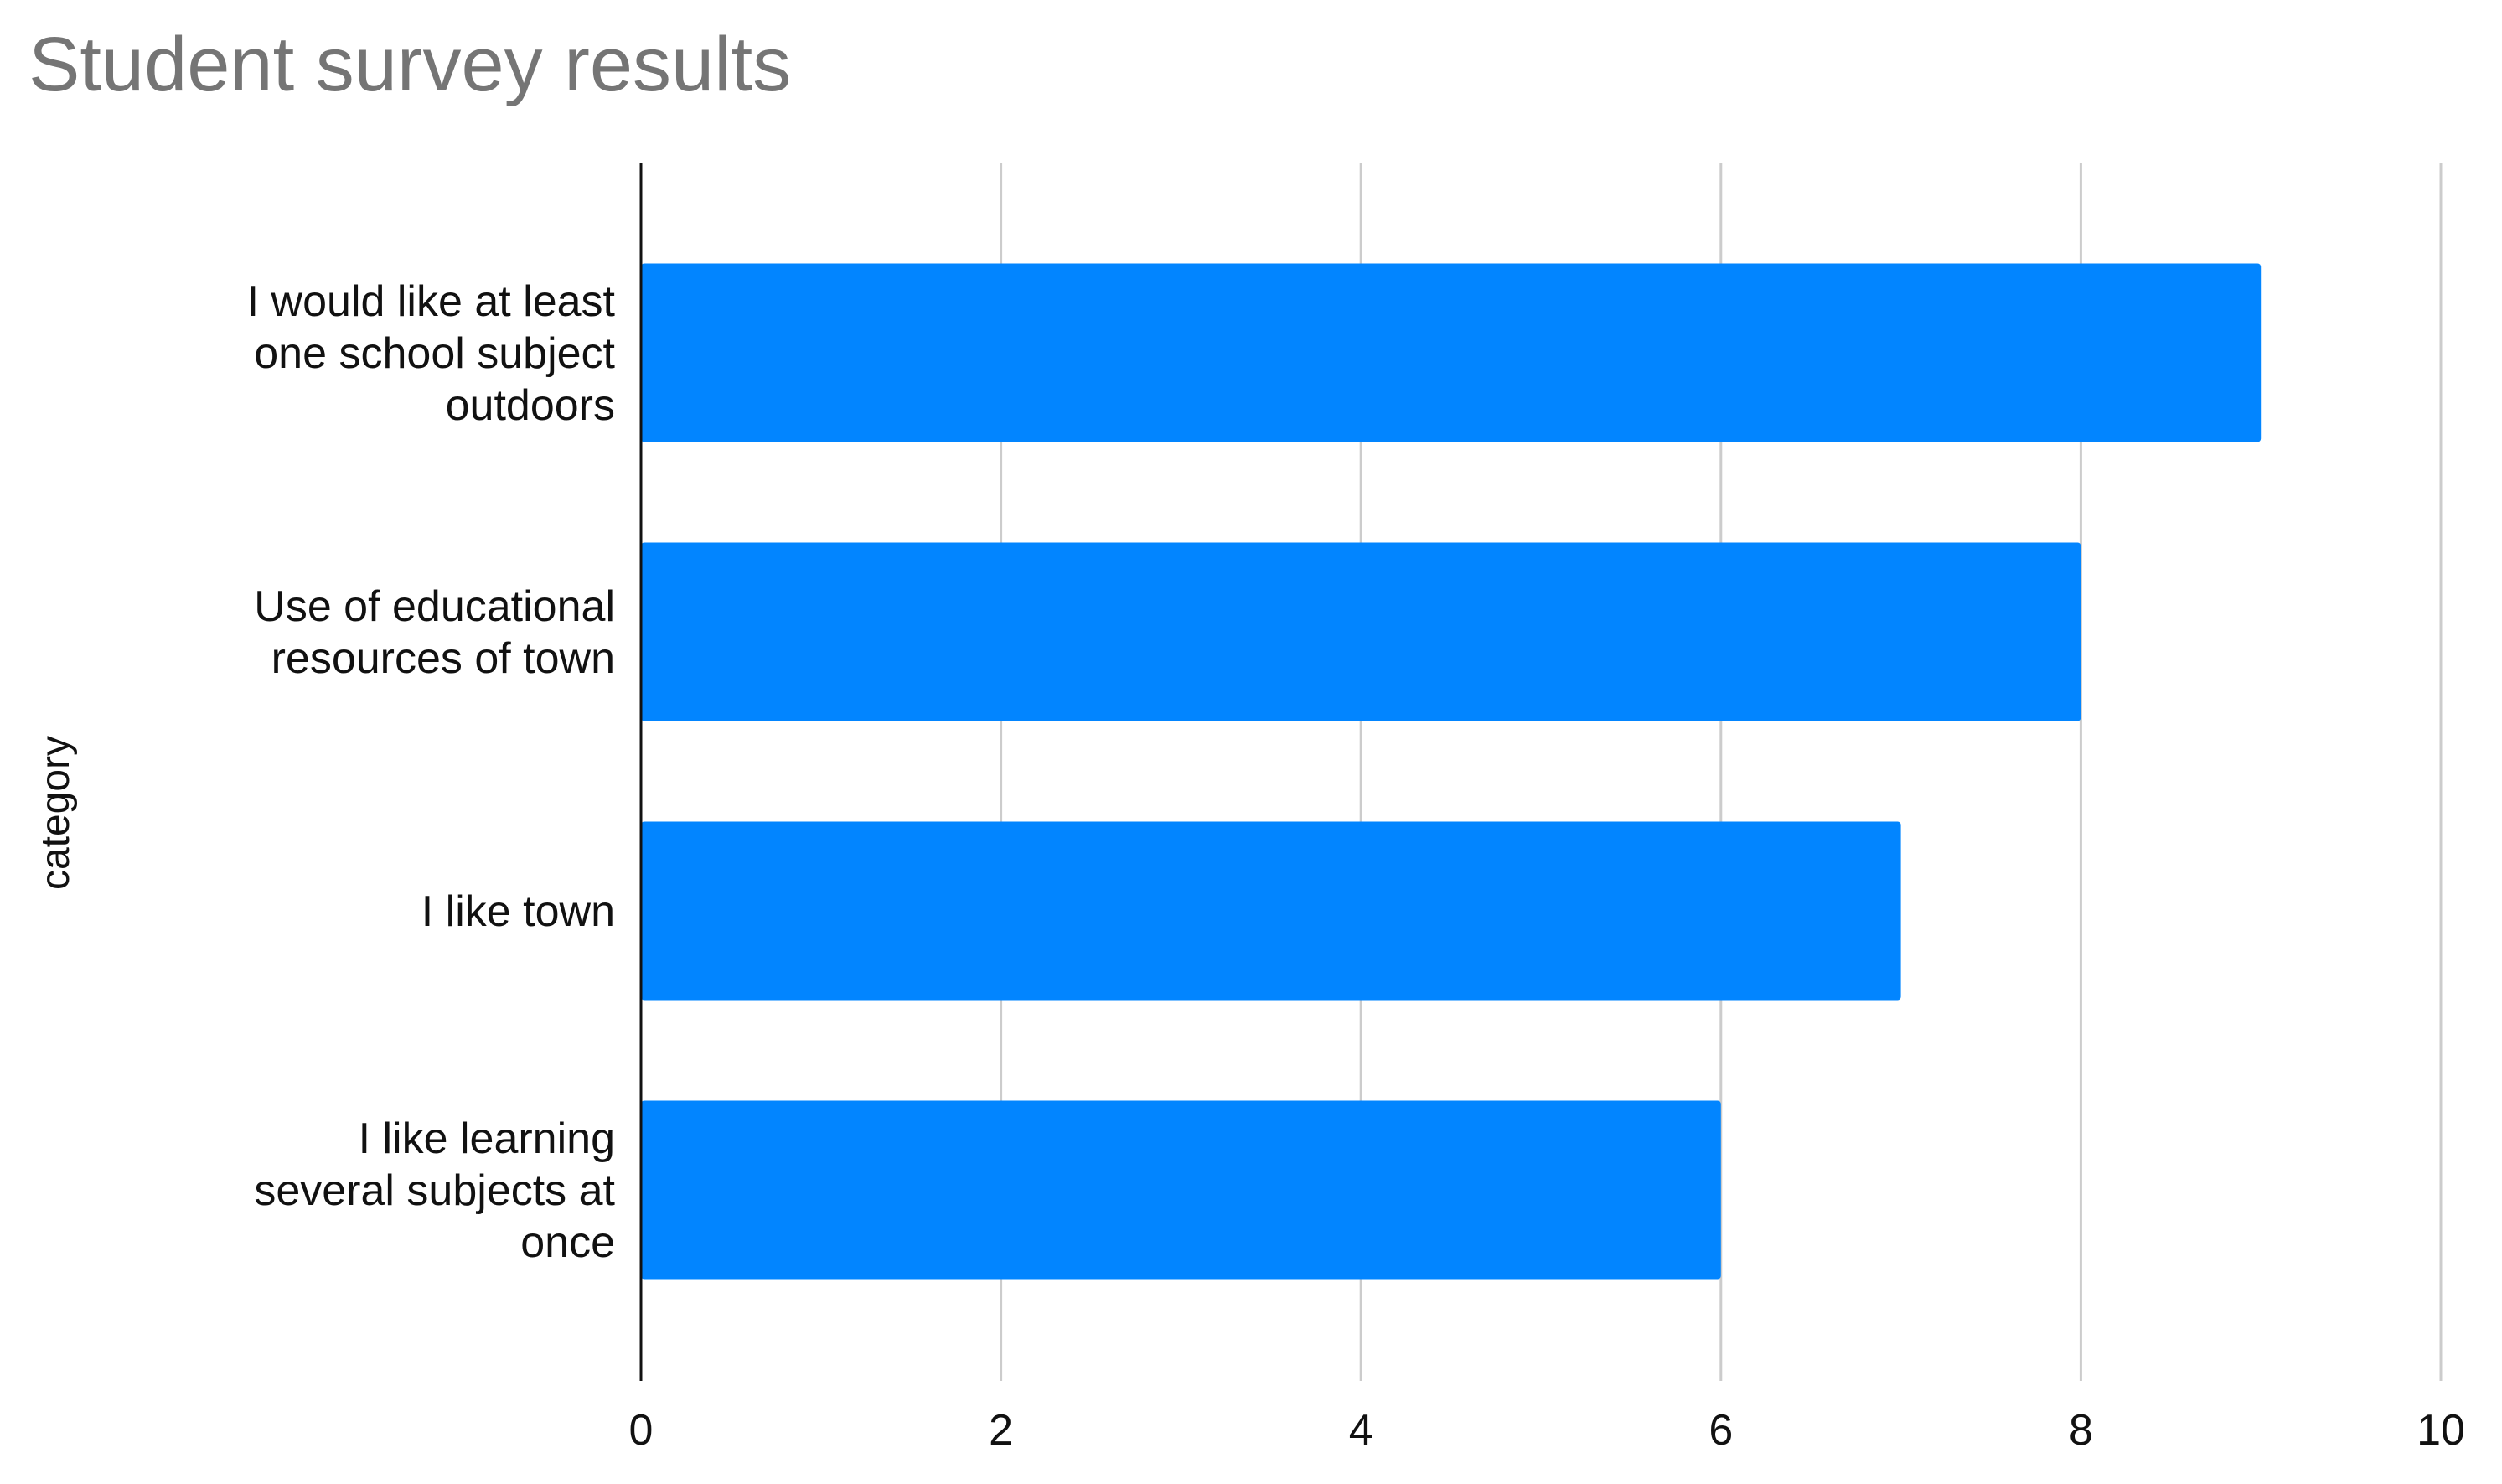  Describe the element at coordinates (434, 607) in the screenshot. I see `category-label-line: Use of educational` at that location.